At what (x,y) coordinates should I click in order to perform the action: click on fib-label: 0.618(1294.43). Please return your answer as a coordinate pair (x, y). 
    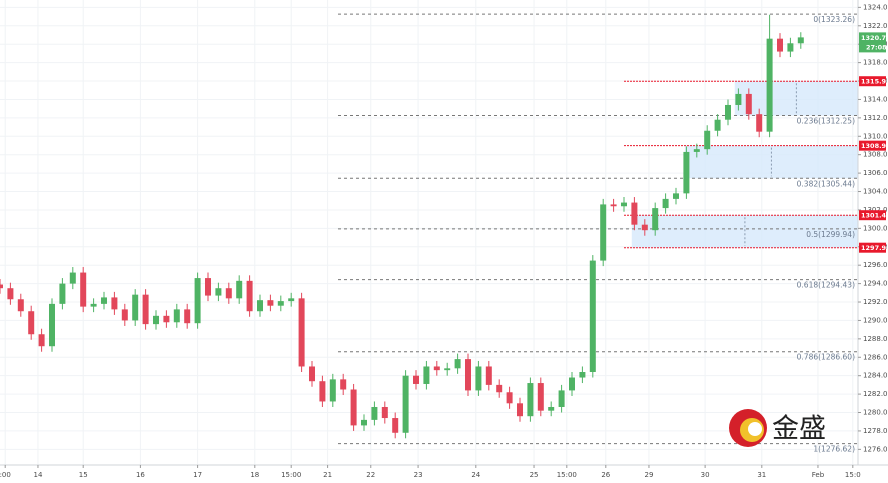
    Looking at the image, I should click on (826, 285).